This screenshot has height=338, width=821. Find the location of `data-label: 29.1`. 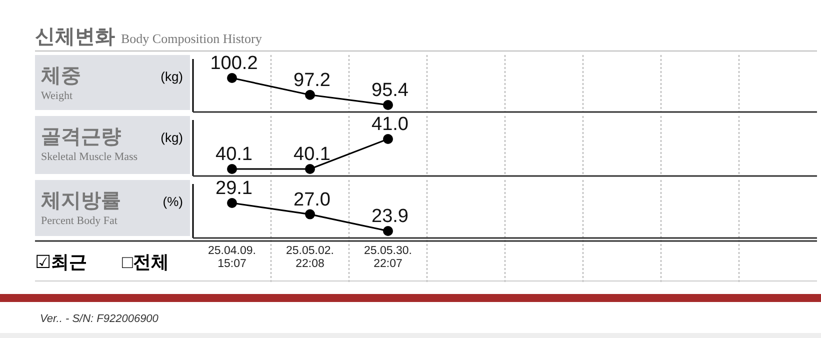

data-label: 29.1 is located at coordinates (234, 188).